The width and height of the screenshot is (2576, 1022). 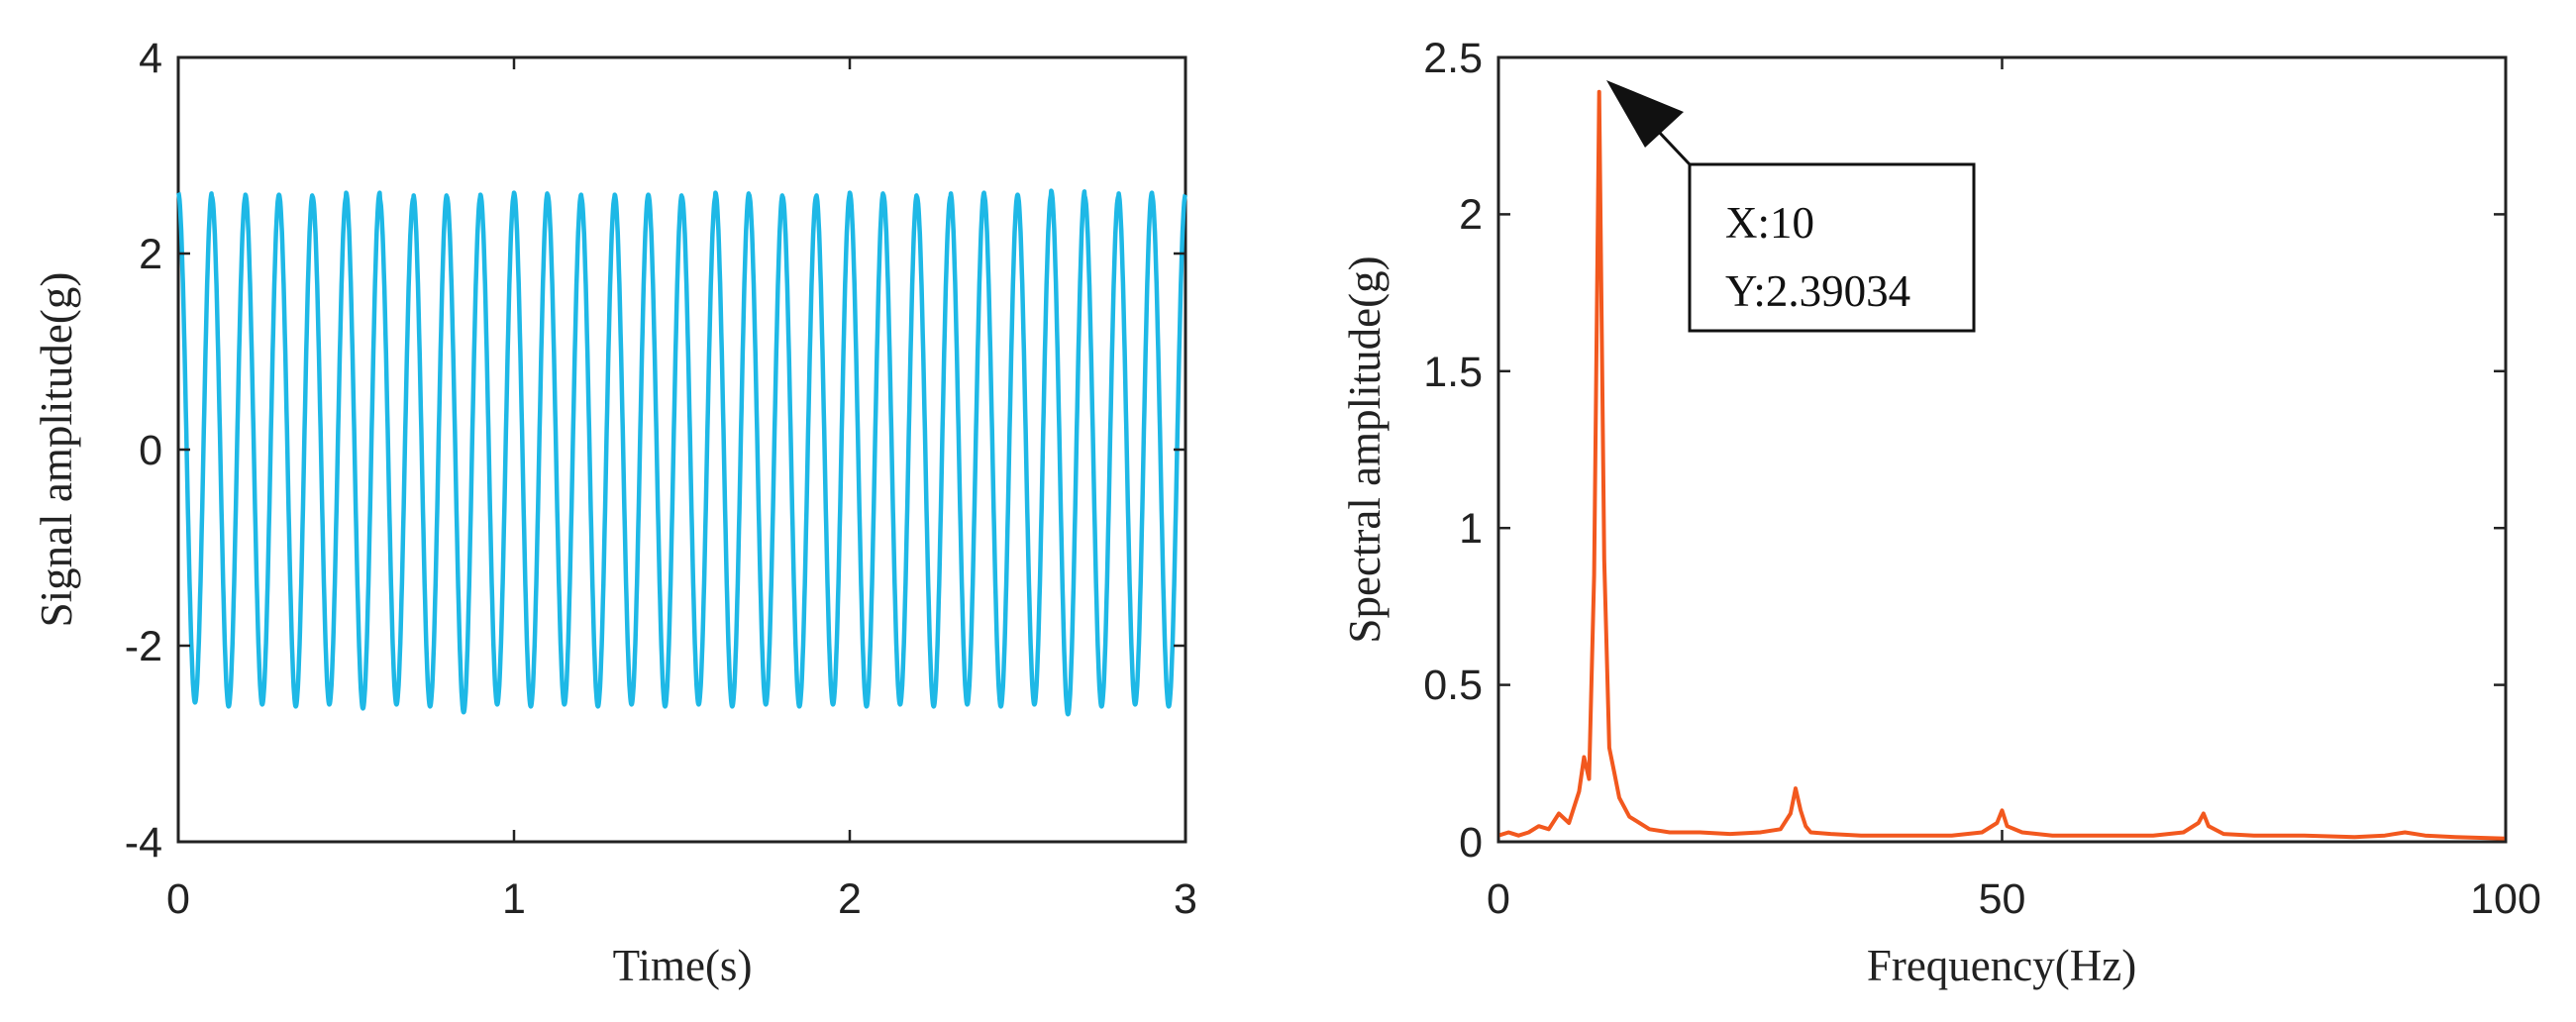 I want to click on x-tick-label: 1, so click(x=514, y=899).